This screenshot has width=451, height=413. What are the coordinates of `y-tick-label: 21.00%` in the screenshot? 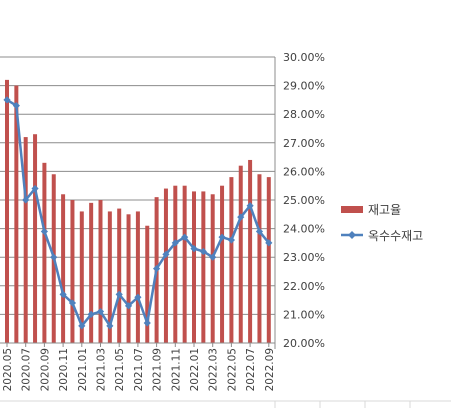 It's located at (304, 314).